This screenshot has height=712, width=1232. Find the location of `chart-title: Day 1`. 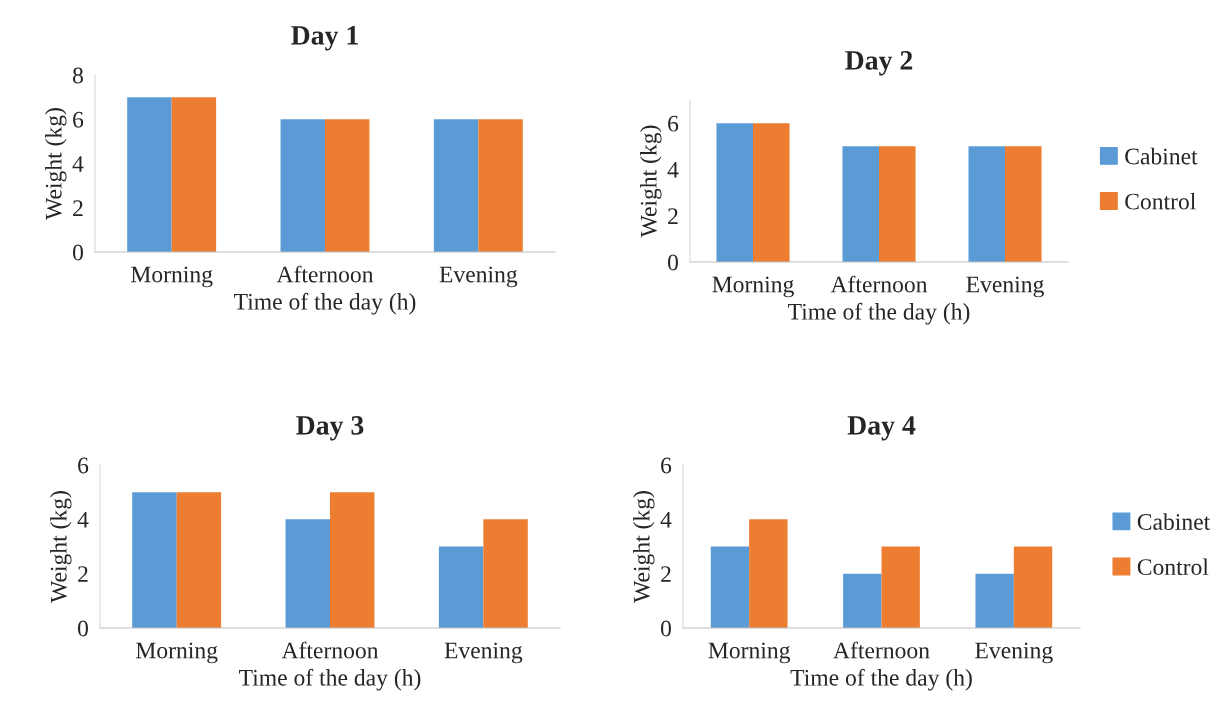

chart-title: Day 1 is located at coordinates (324, 38).